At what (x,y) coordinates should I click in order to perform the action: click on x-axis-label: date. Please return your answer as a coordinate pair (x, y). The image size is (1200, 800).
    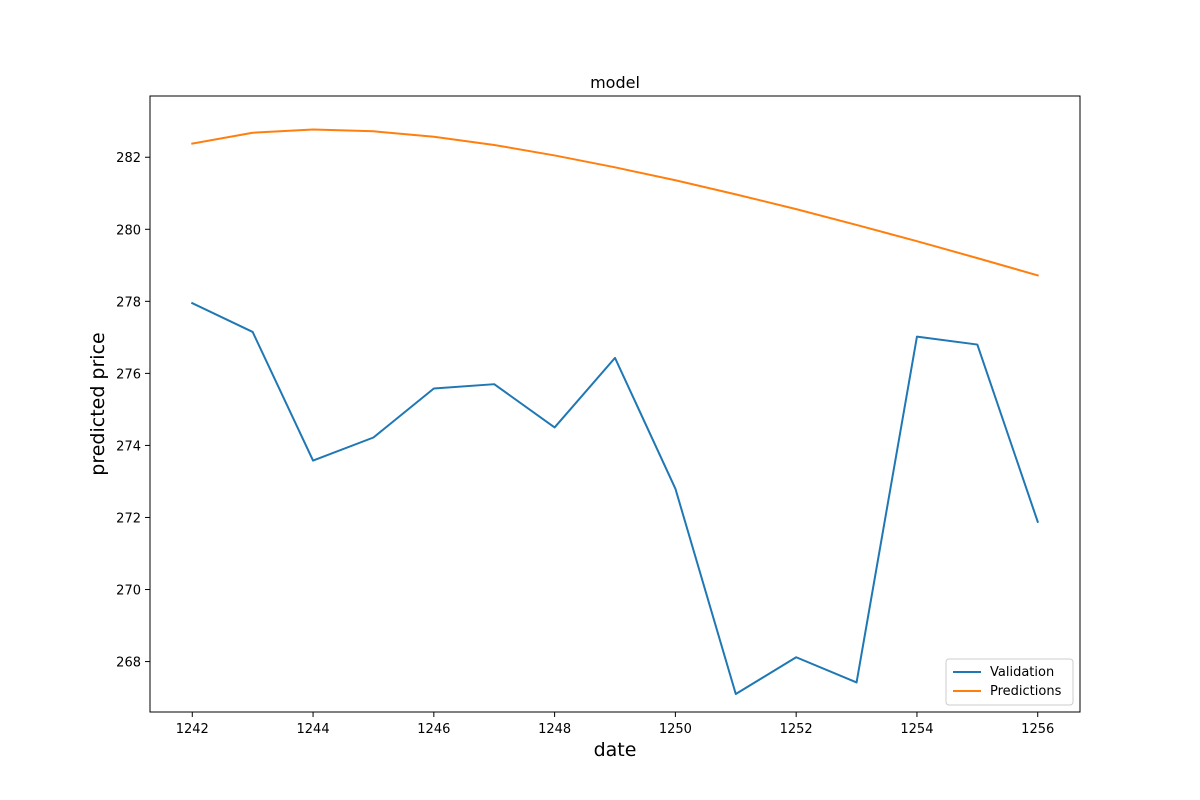
    Looking at the image, I should click on (615, 750).